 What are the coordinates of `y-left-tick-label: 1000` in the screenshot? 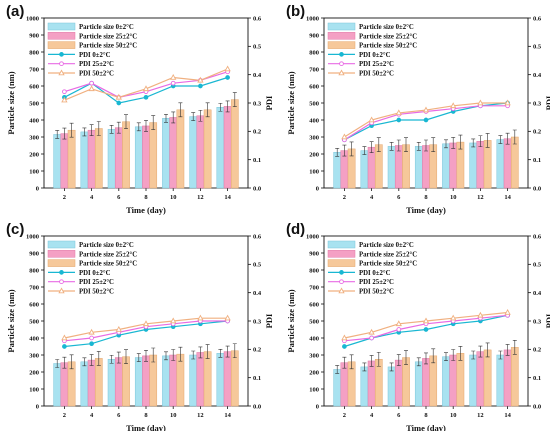 It's located at (312, 236).